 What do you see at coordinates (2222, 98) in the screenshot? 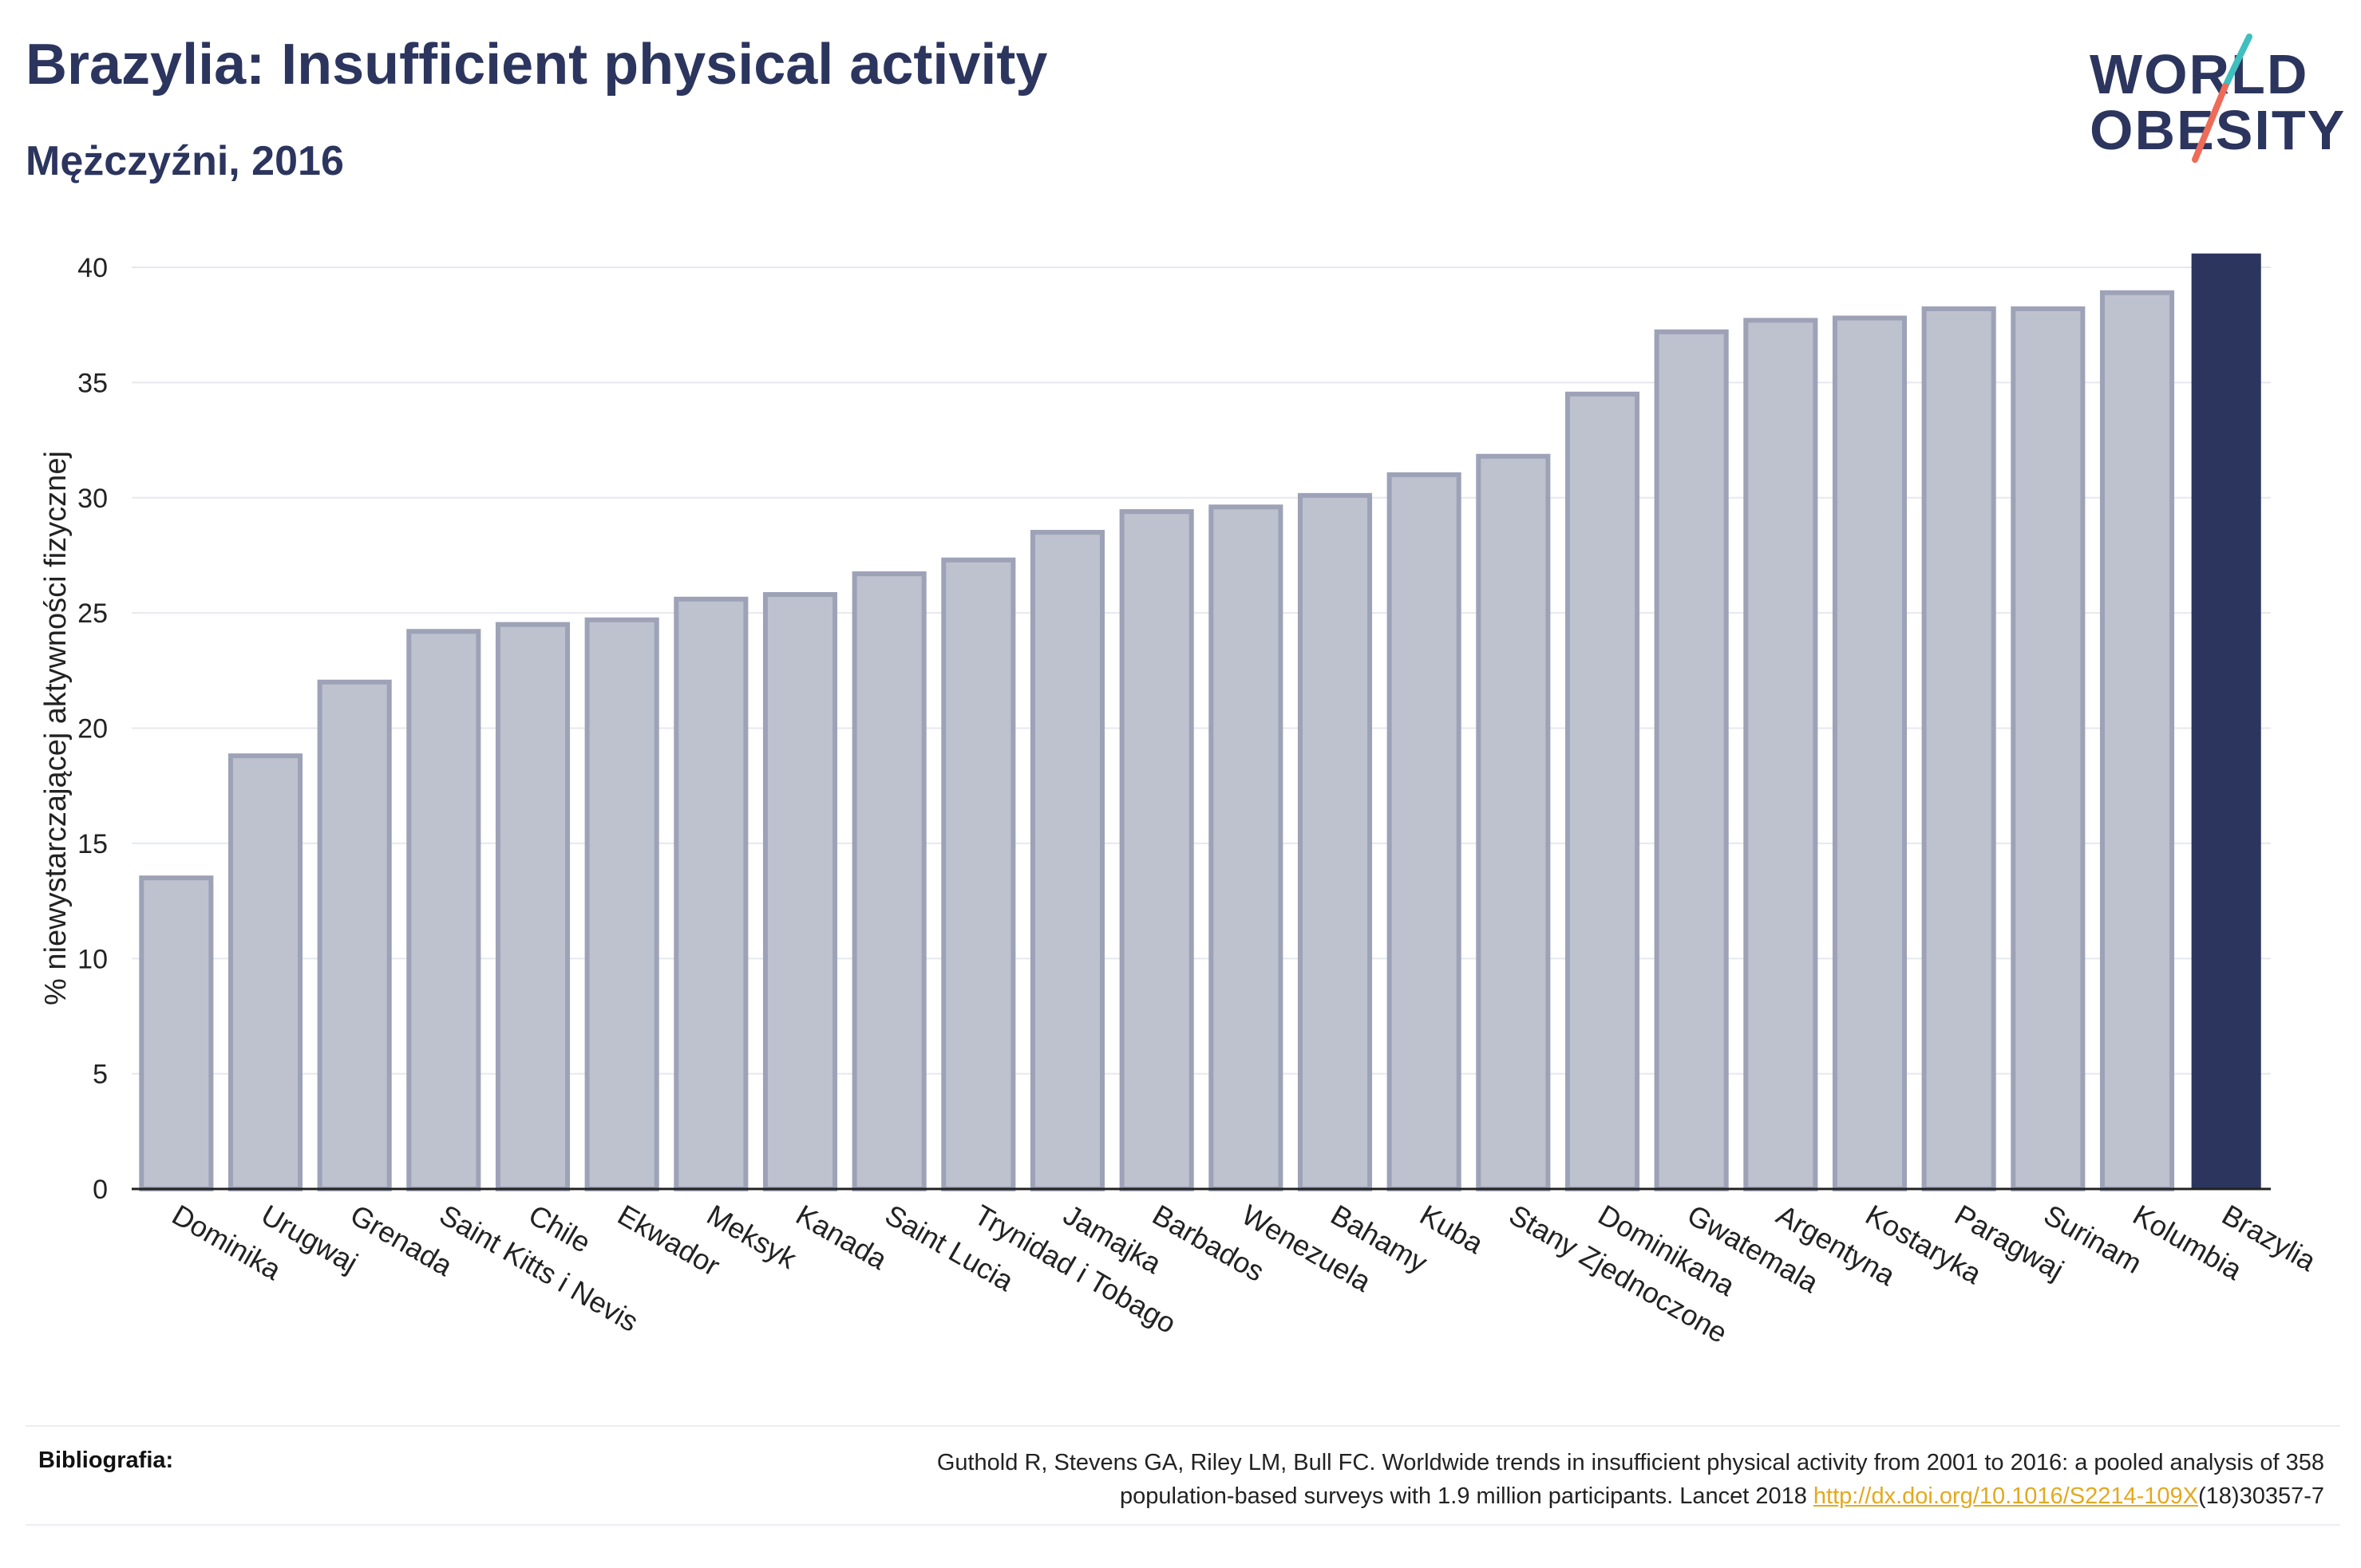
I see `logo-slash-icon` at bounding box center [2222, 98].